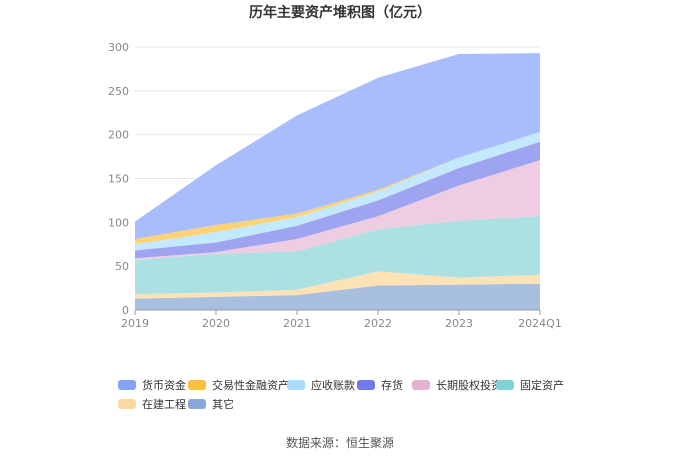 This screenshot has width=680, height=460. I want to click on data-source: 数据来源：恒生聚源, so click(340, 442).